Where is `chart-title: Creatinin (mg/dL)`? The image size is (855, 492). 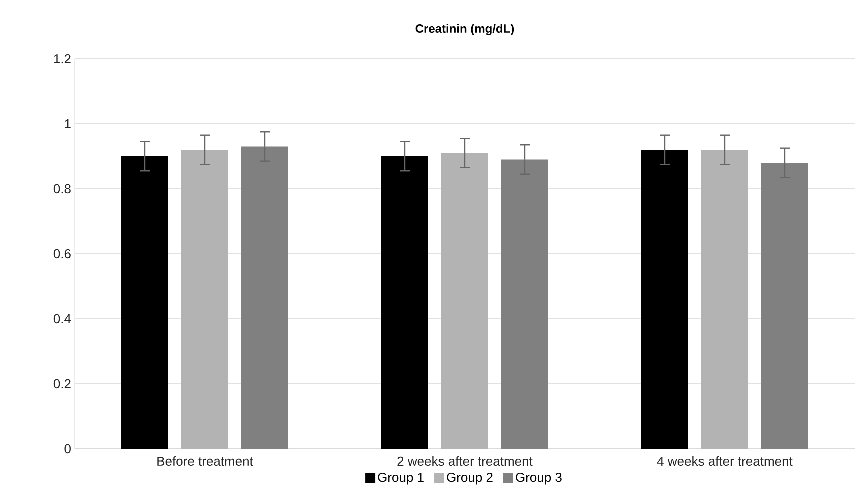
chart-title: Creatinin (mg/dL) is located at coordinates (465, 30).